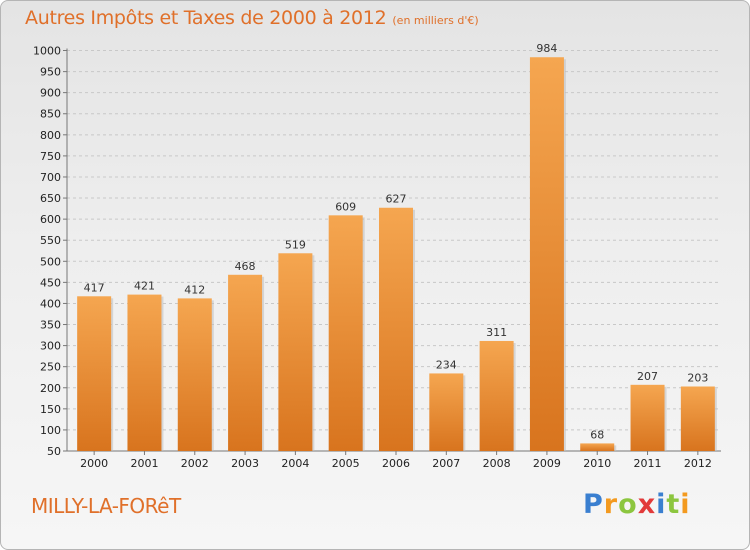  Describe the element at coordinates (245, 362) in the screenshot. I see `bar-2003` at that location.